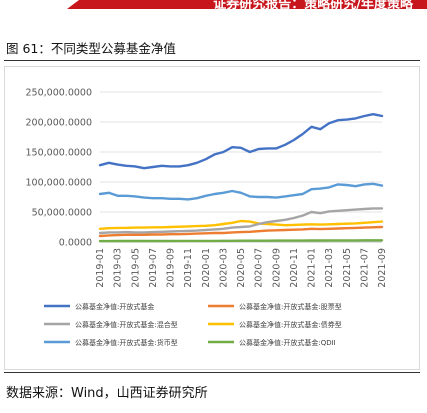  I want to click on x-tick-label: 2021-05, so click(347, 268).